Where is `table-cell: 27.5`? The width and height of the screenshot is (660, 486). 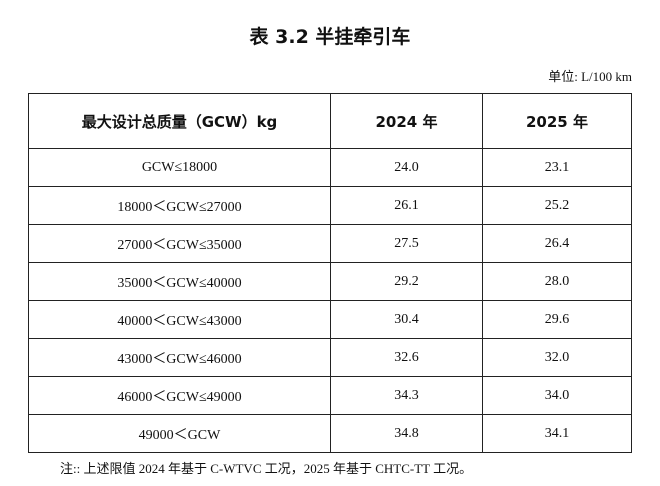
table-cell: 27.5 is located at coordinates (406, 243).